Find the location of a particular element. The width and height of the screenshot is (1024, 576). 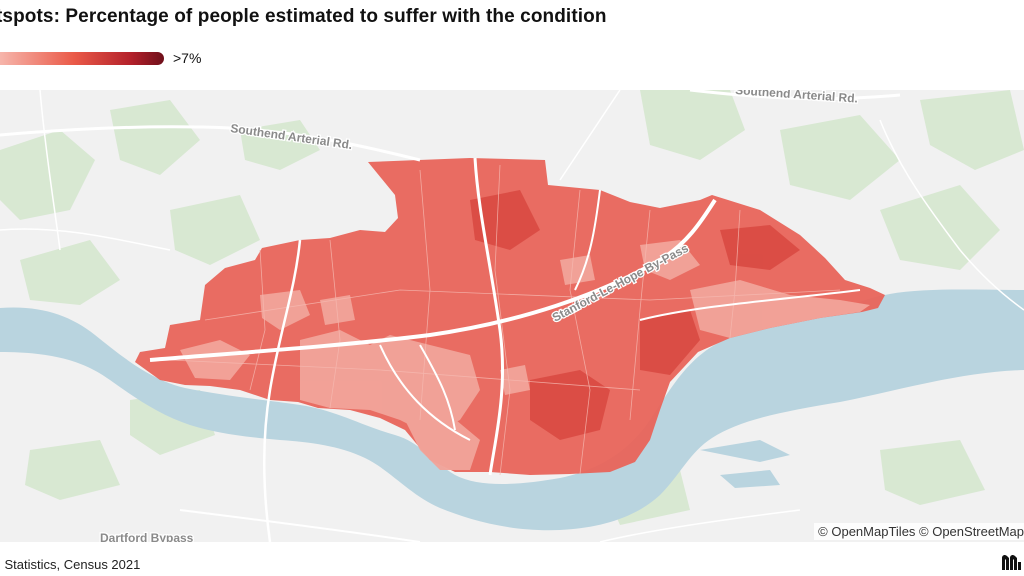

creek-marks is located at coordinates (745, 464).